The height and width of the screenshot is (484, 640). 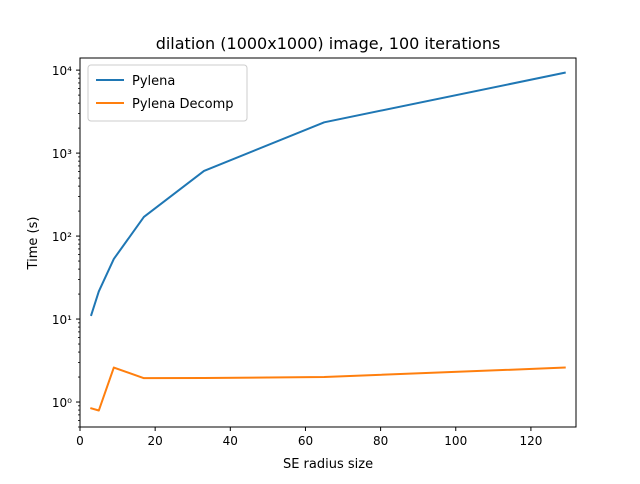 What do you see at coordinates (380, 441) in the screenshot?
I see `x-tick-label: 80` at bounding box center [380, 441].